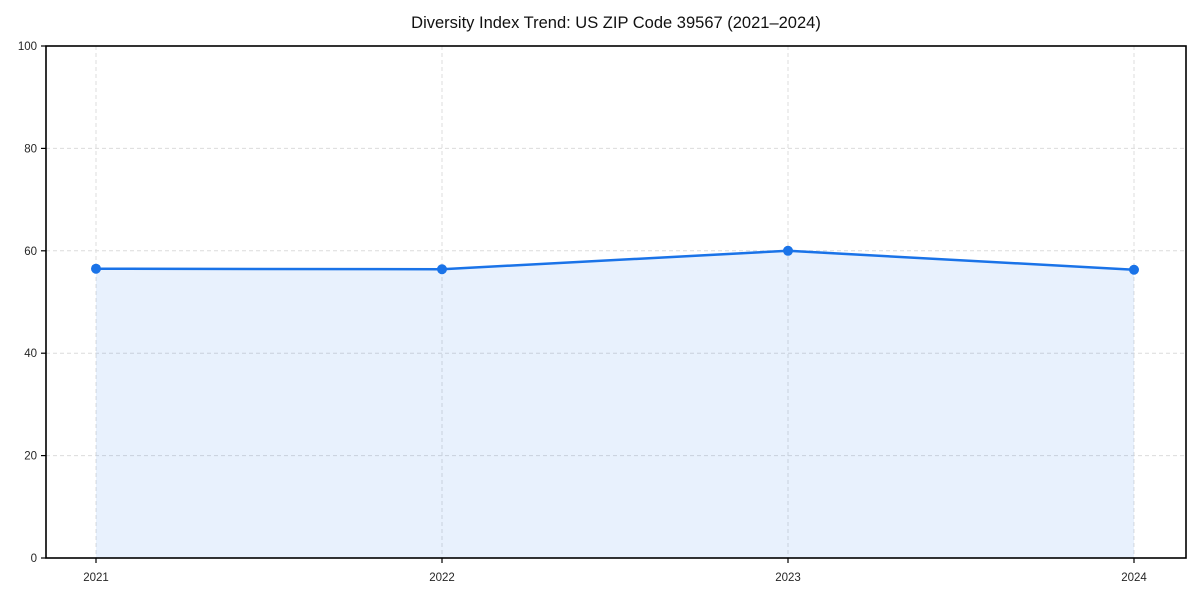 This screenshot has height=600, width=1200. Describe the element at coordinates (30, 252) in the screenshot. I see `y-tick-label: 60` at that location.